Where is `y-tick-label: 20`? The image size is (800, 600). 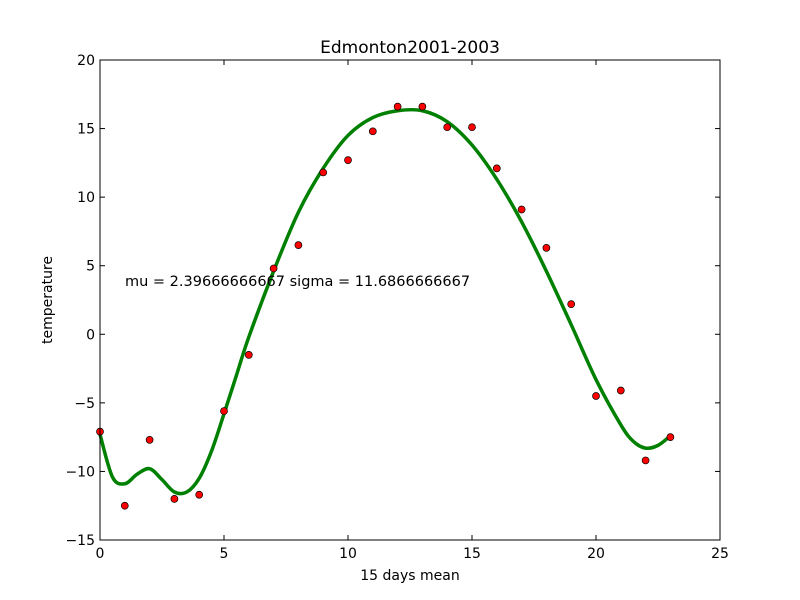 y-tick-label: 20 is located at coordinates (86, 61).